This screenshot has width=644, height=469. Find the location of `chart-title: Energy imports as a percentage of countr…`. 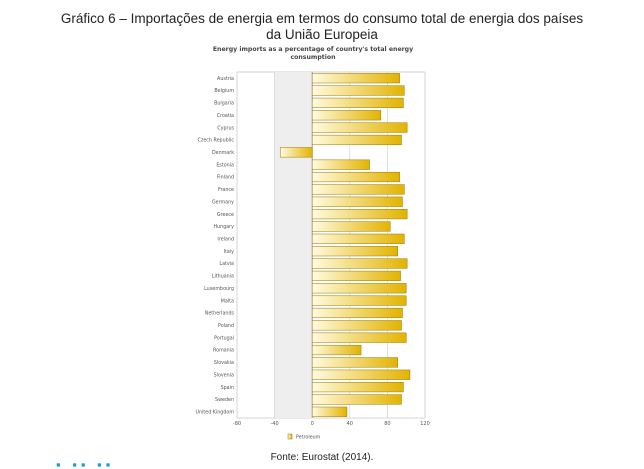

chart-title: Energy imports as a percentage of countr… is located at coordinates (313, 53).